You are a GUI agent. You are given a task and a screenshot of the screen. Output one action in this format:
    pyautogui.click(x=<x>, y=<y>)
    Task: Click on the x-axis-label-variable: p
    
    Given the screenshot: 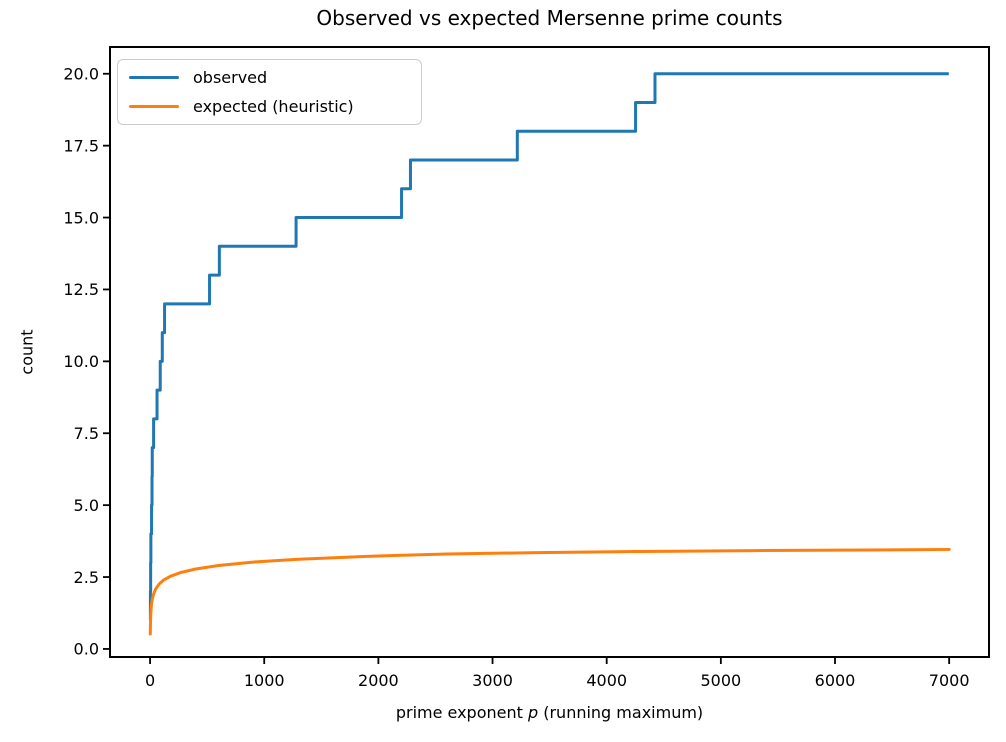 What is the action you would take?
    pyautogui.click(x=533, y=712)
    